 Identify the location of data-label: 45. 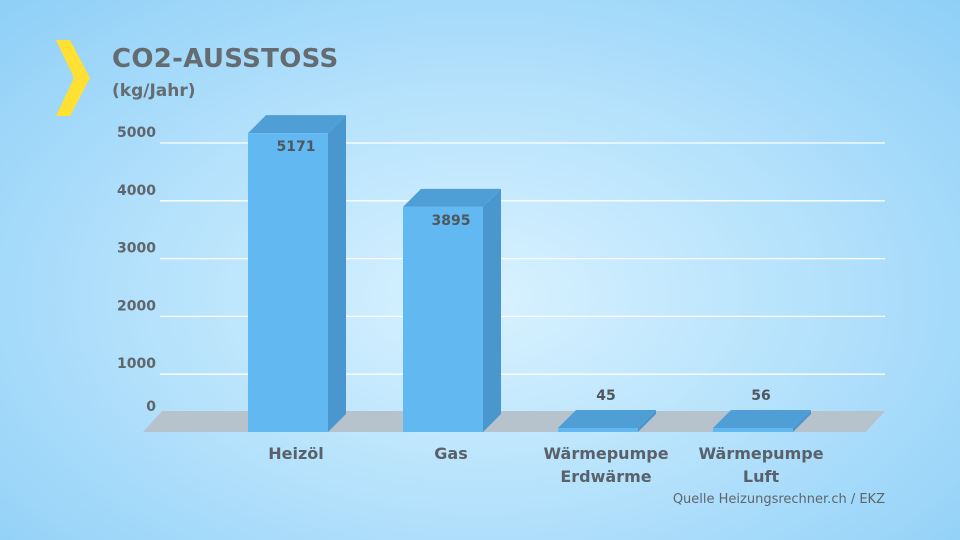
(605, 396).